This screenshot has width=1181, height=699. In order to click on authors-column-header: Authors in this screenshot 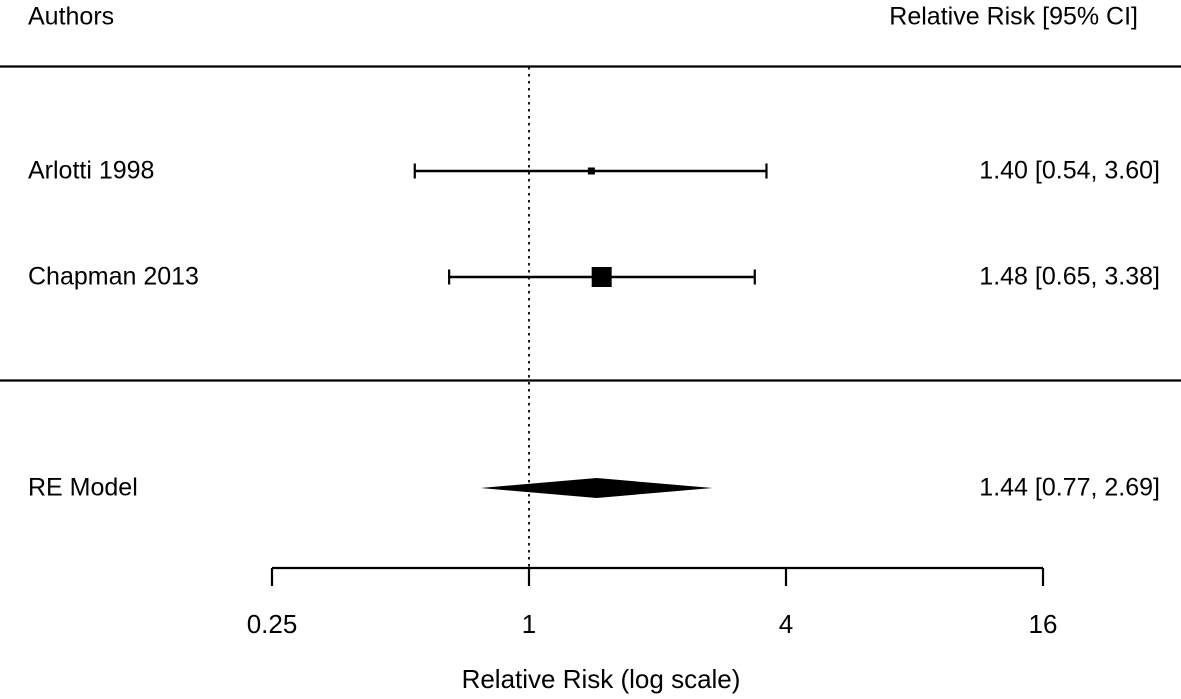, I will do `click(71, 16)`.